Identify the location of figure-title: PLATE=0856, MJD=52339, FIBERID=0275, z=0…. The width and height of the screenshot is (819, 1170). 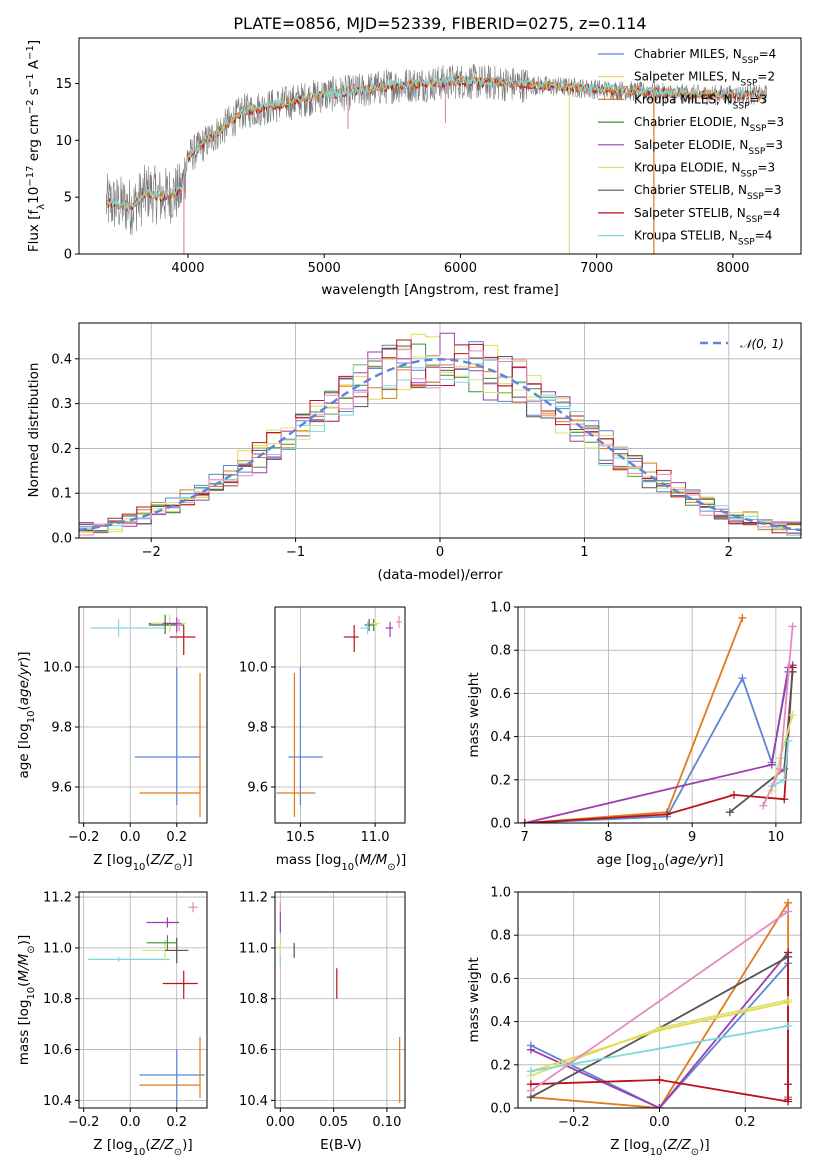
(439, 23).